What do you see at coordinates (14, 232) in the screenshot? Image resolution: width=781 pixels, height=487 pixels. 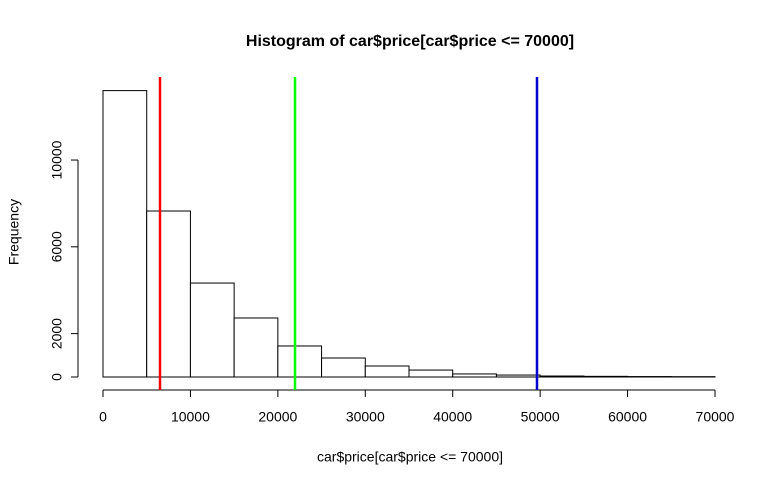 I see `y-axis-label: Frequency` at bounding box center [14, 232].